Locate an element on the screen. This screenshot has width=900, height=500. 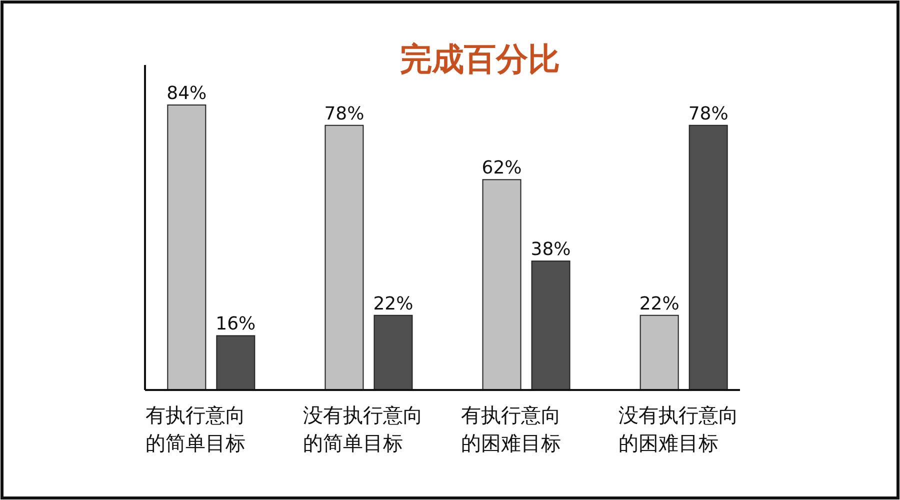
data-label: 16% is located at coordinates (236, 324).